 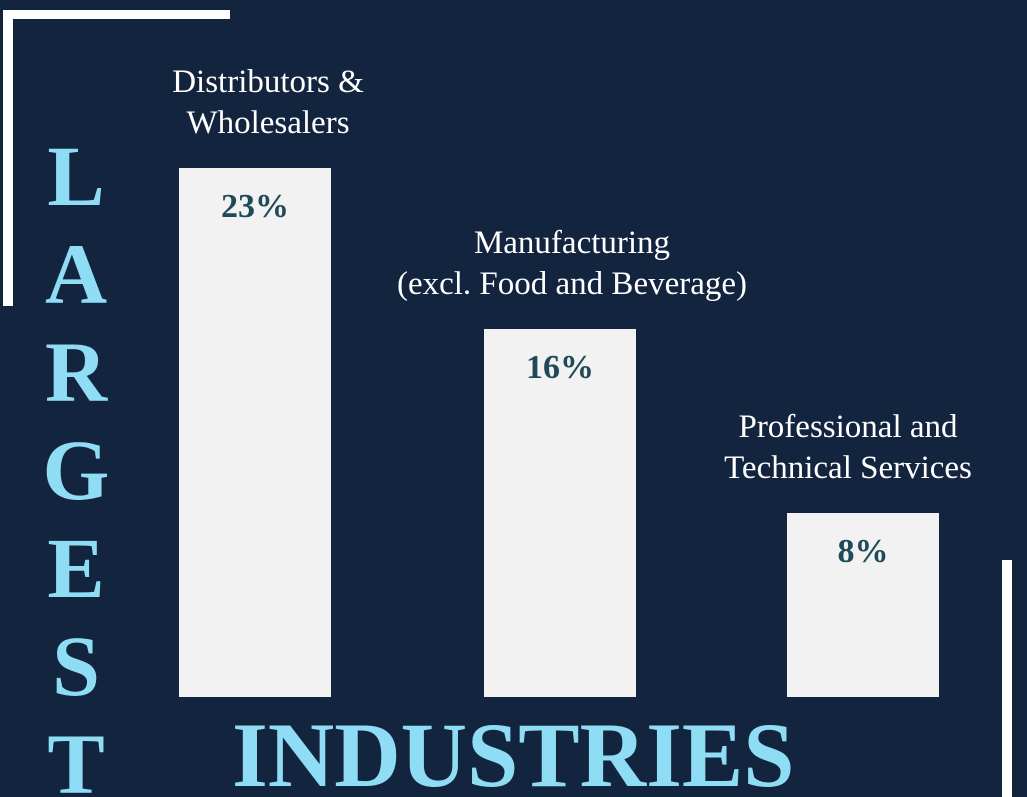 What do you see at coordinates (76, 462) in the screenshot?
I see `title-vertical: LARGEST` at bounding box center [76, 462].